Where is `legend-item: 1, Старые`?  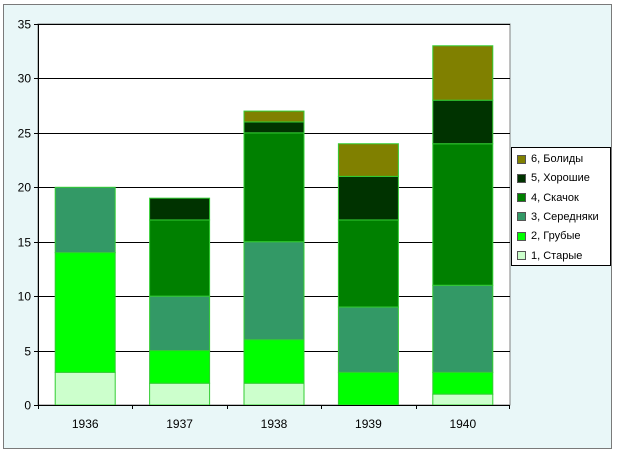
legend-item: 1, Старые is located at coordinates (549, 256).